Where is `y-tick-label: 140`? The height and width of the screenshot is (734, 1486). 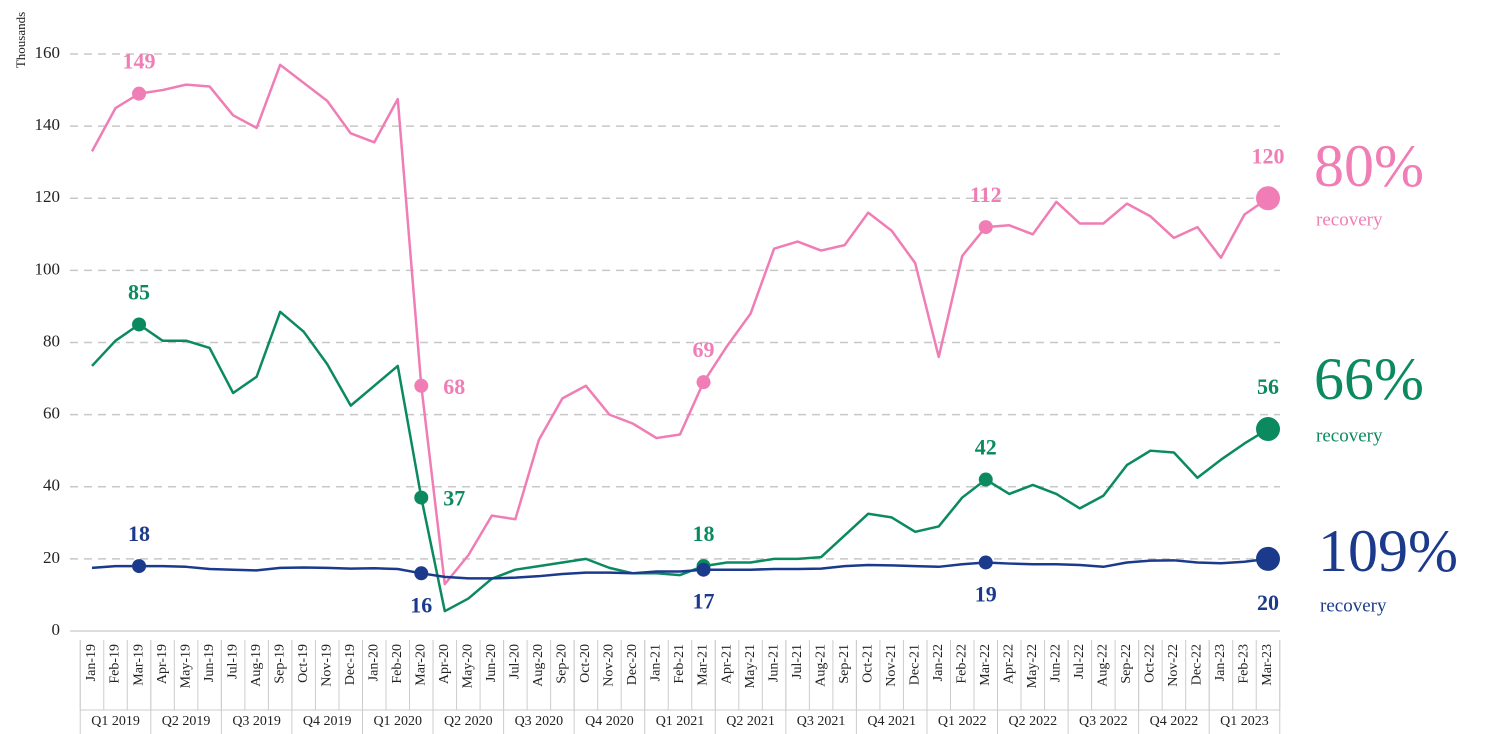 y-tick-label: 140 is located at coordinates (48, 124).